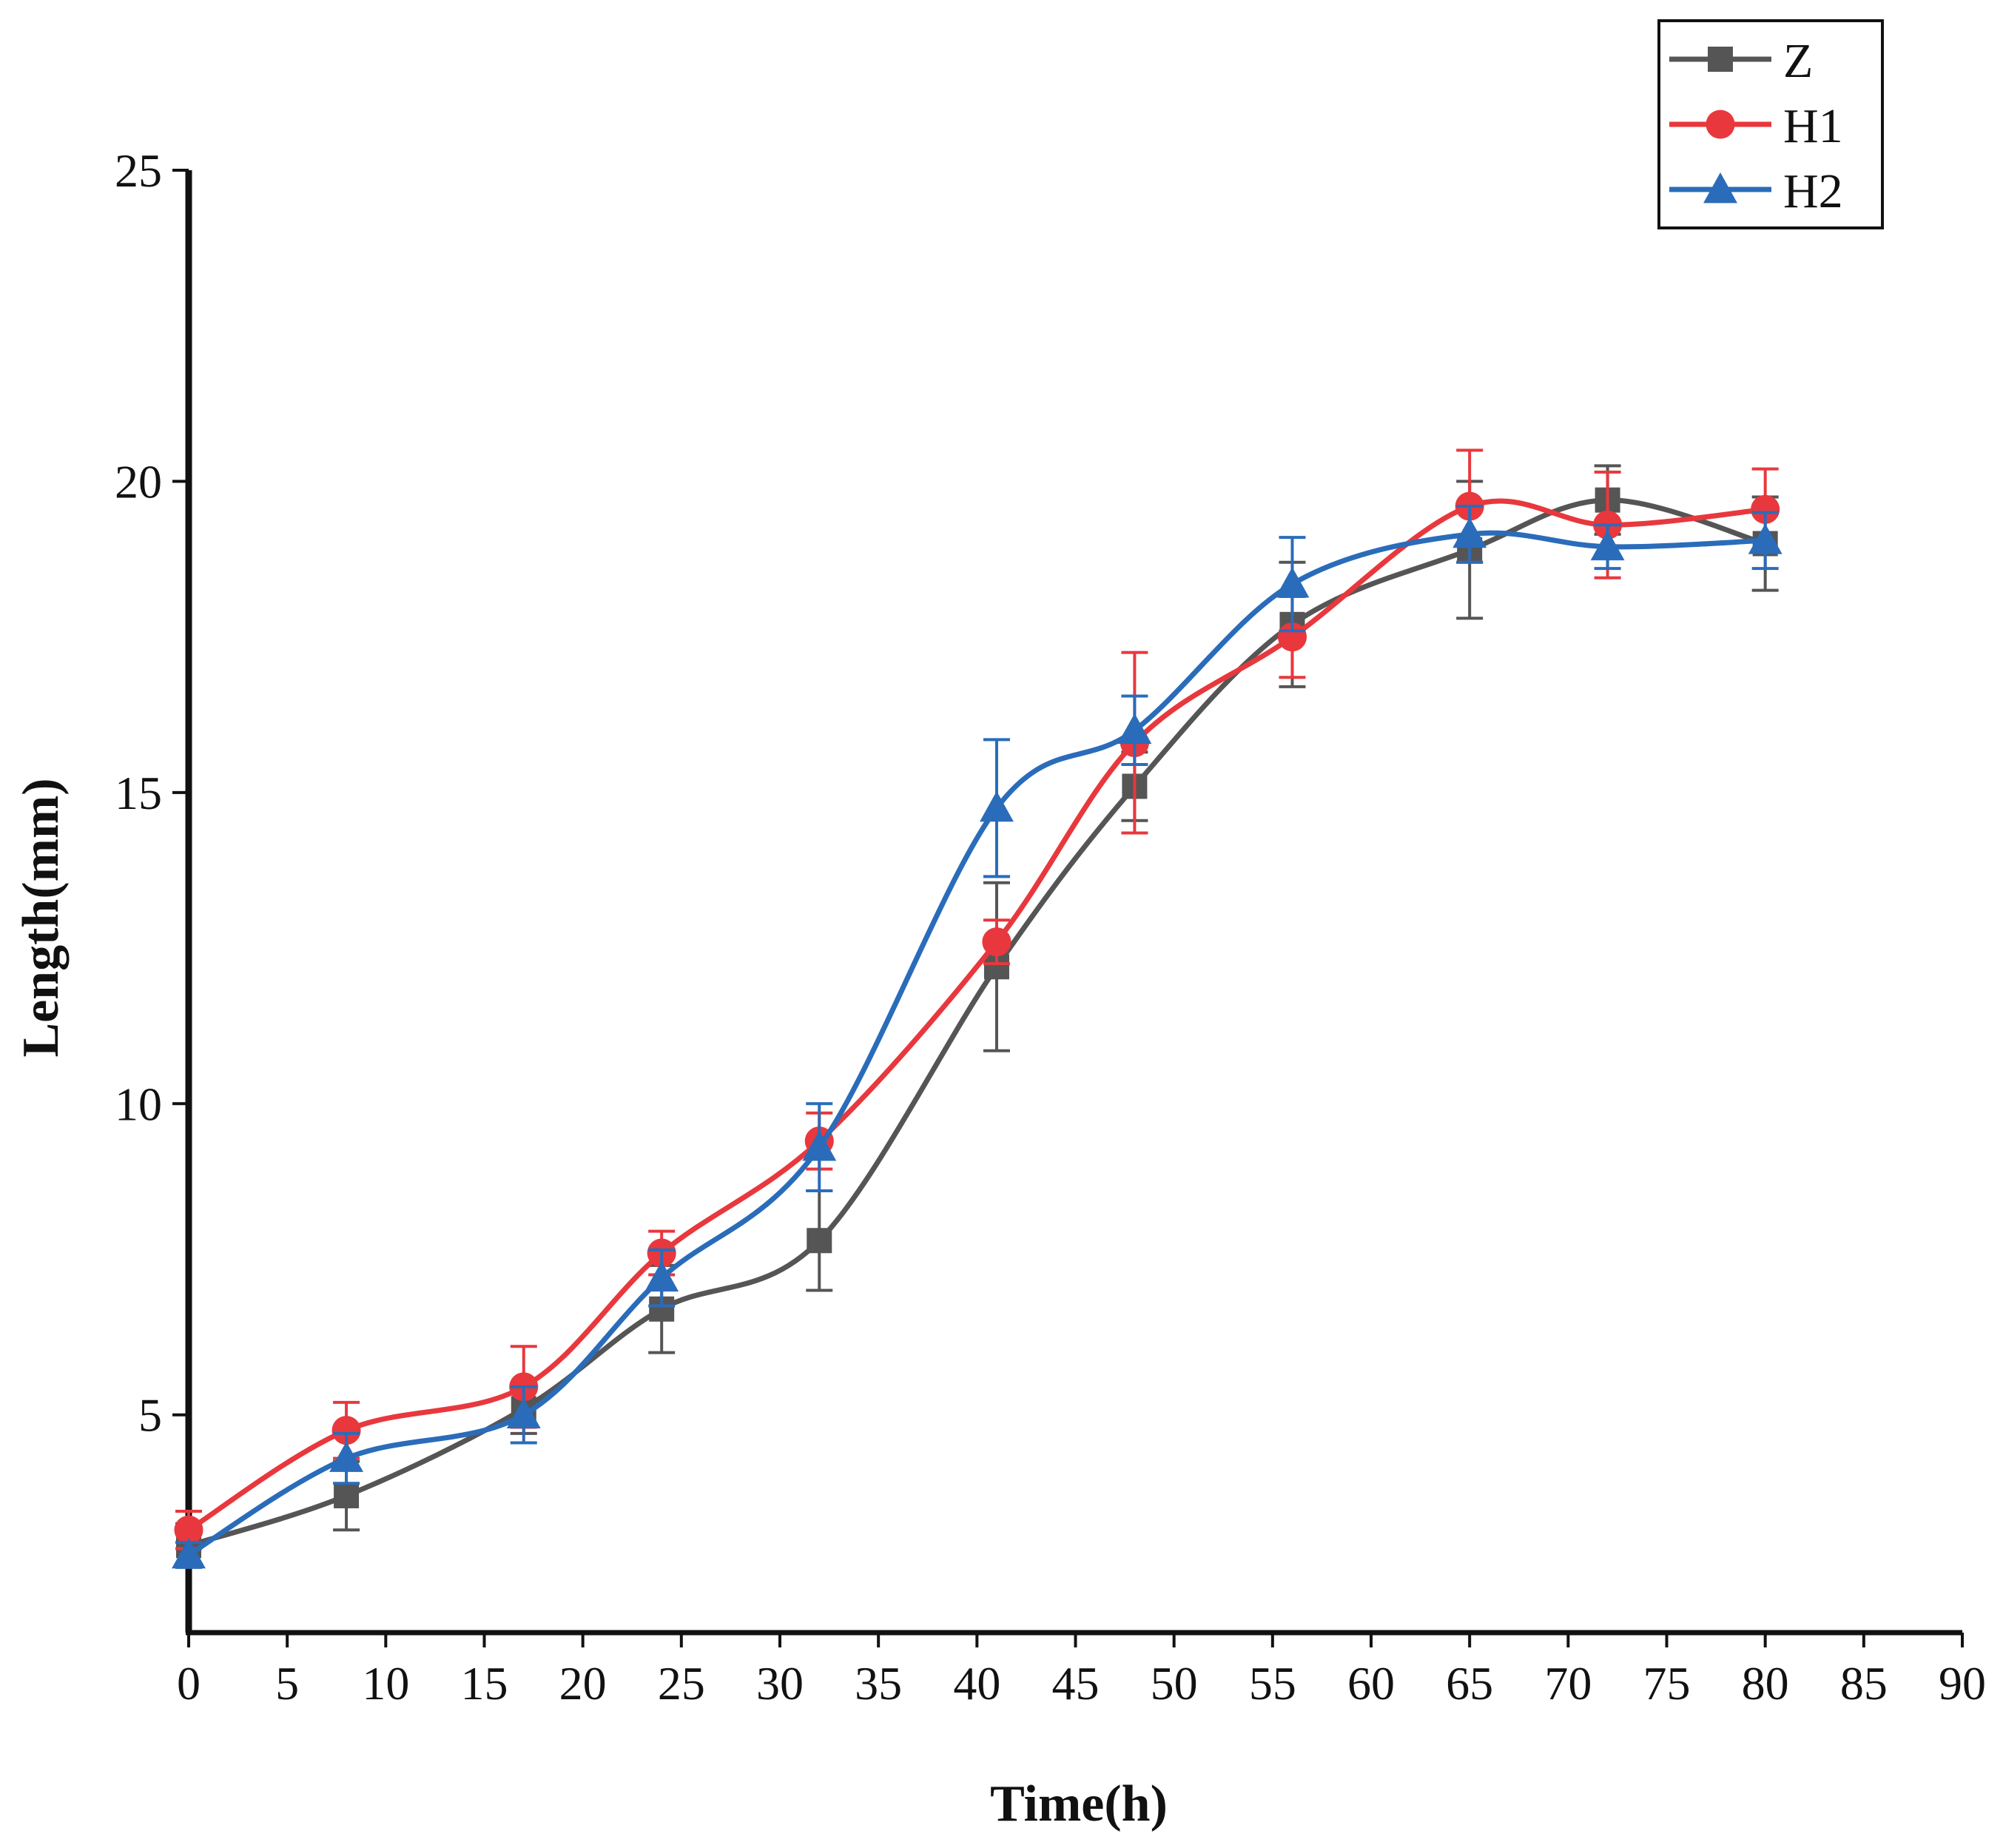 The image size is (2003, 1848). Describe the element at coordinates (287, 1684) in the screenshot. I see `x-tick-label: 5` at that location.